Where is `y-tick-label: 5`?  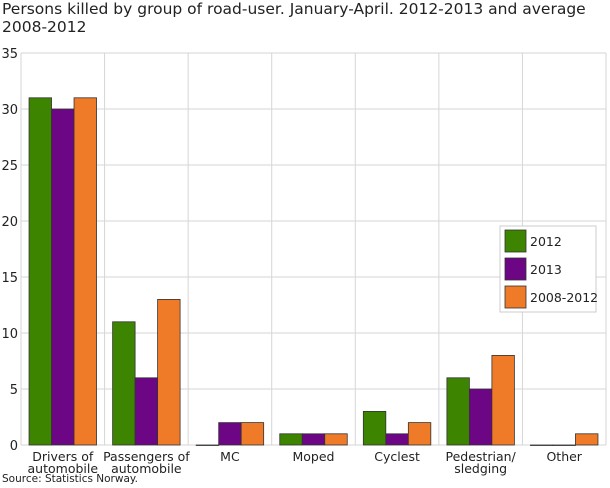
y-tick-label: 5 is located at coordinates (14, 390).